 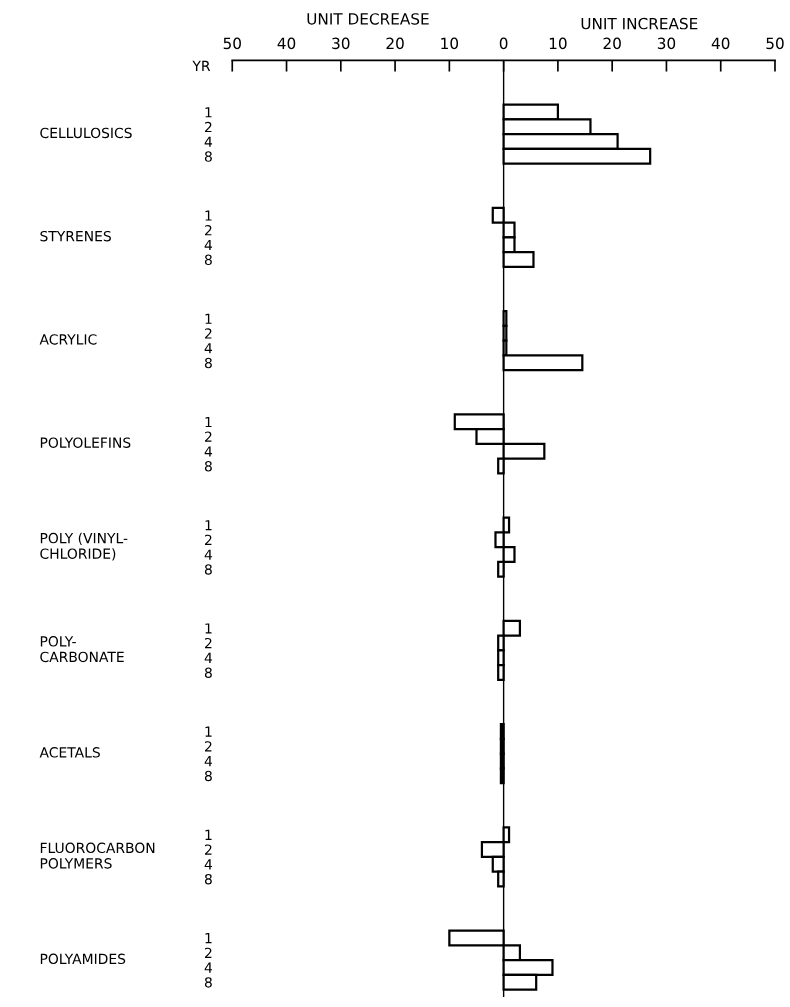 I want to click on text: UNIT DECREASE, so click(x=368, y=19).